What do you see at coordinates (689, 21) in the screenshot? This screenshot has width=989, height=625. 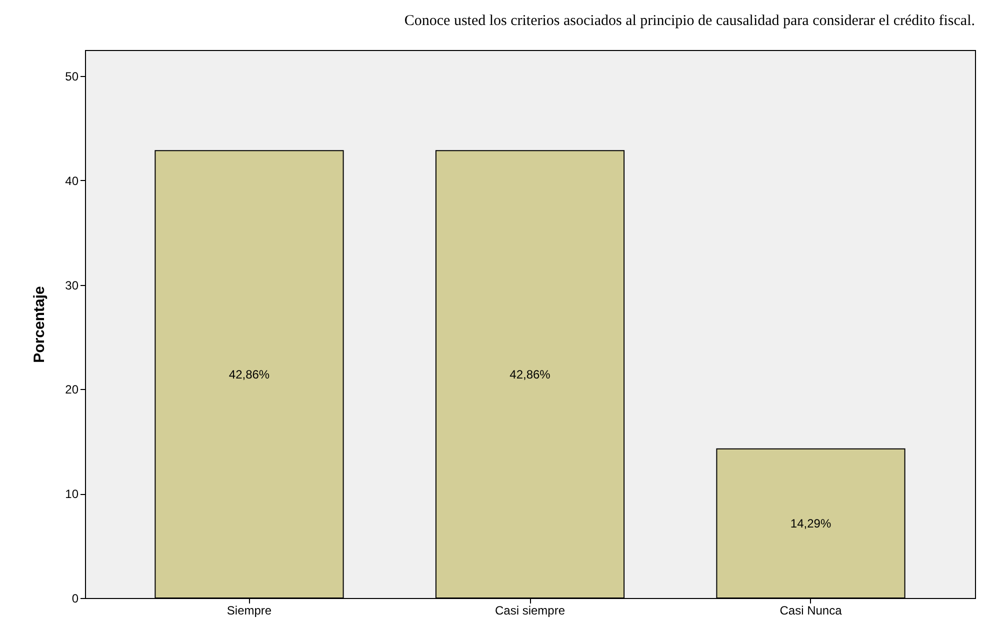 I see `chart-title: Conoce usted los criterios asociados al principio de causalidad para considerar el crédito fiscal.` at bounding box center [689, 21].